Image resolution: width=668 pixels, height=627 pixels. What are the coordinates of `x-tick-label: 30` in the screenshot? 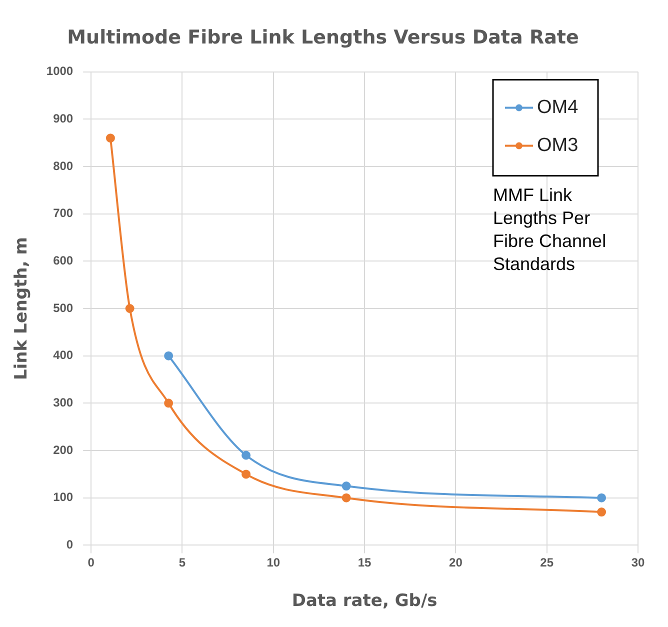 It's located at (638, 563).